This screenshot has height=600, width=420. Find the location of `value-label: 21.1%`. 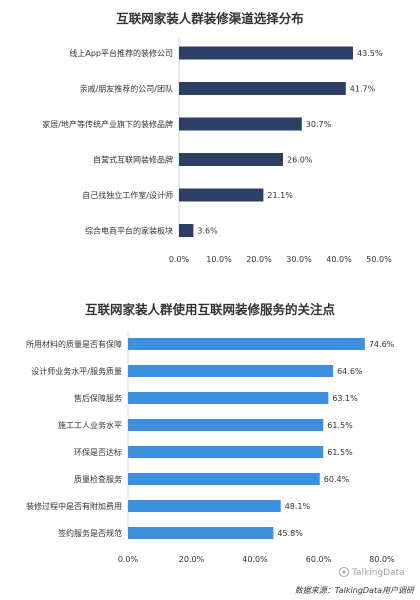

value-label: 21.1% is located at coordinates (280, 195).